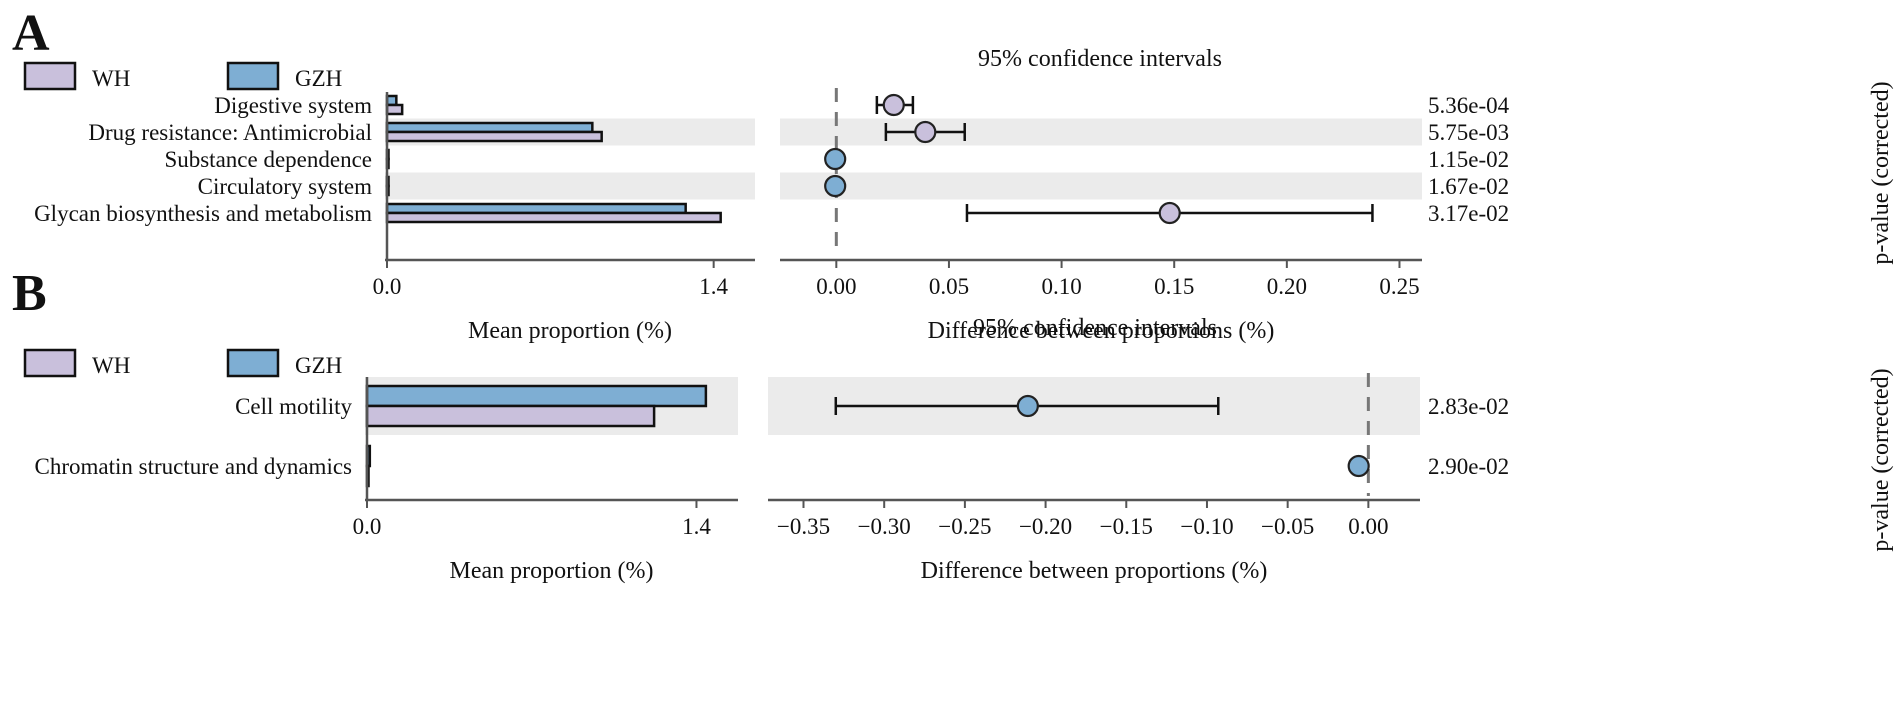 This screenshot has height=718, width=1902. I want to click on p-value-label: 1.15e-02, so click(1468, 159).